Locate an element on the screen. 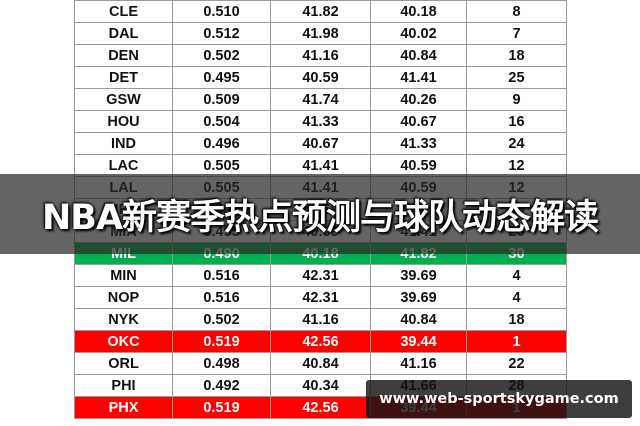 This screenshot has width=640, height=426. win-pct-cell: 0.498 is located at coordinates (221, 363).